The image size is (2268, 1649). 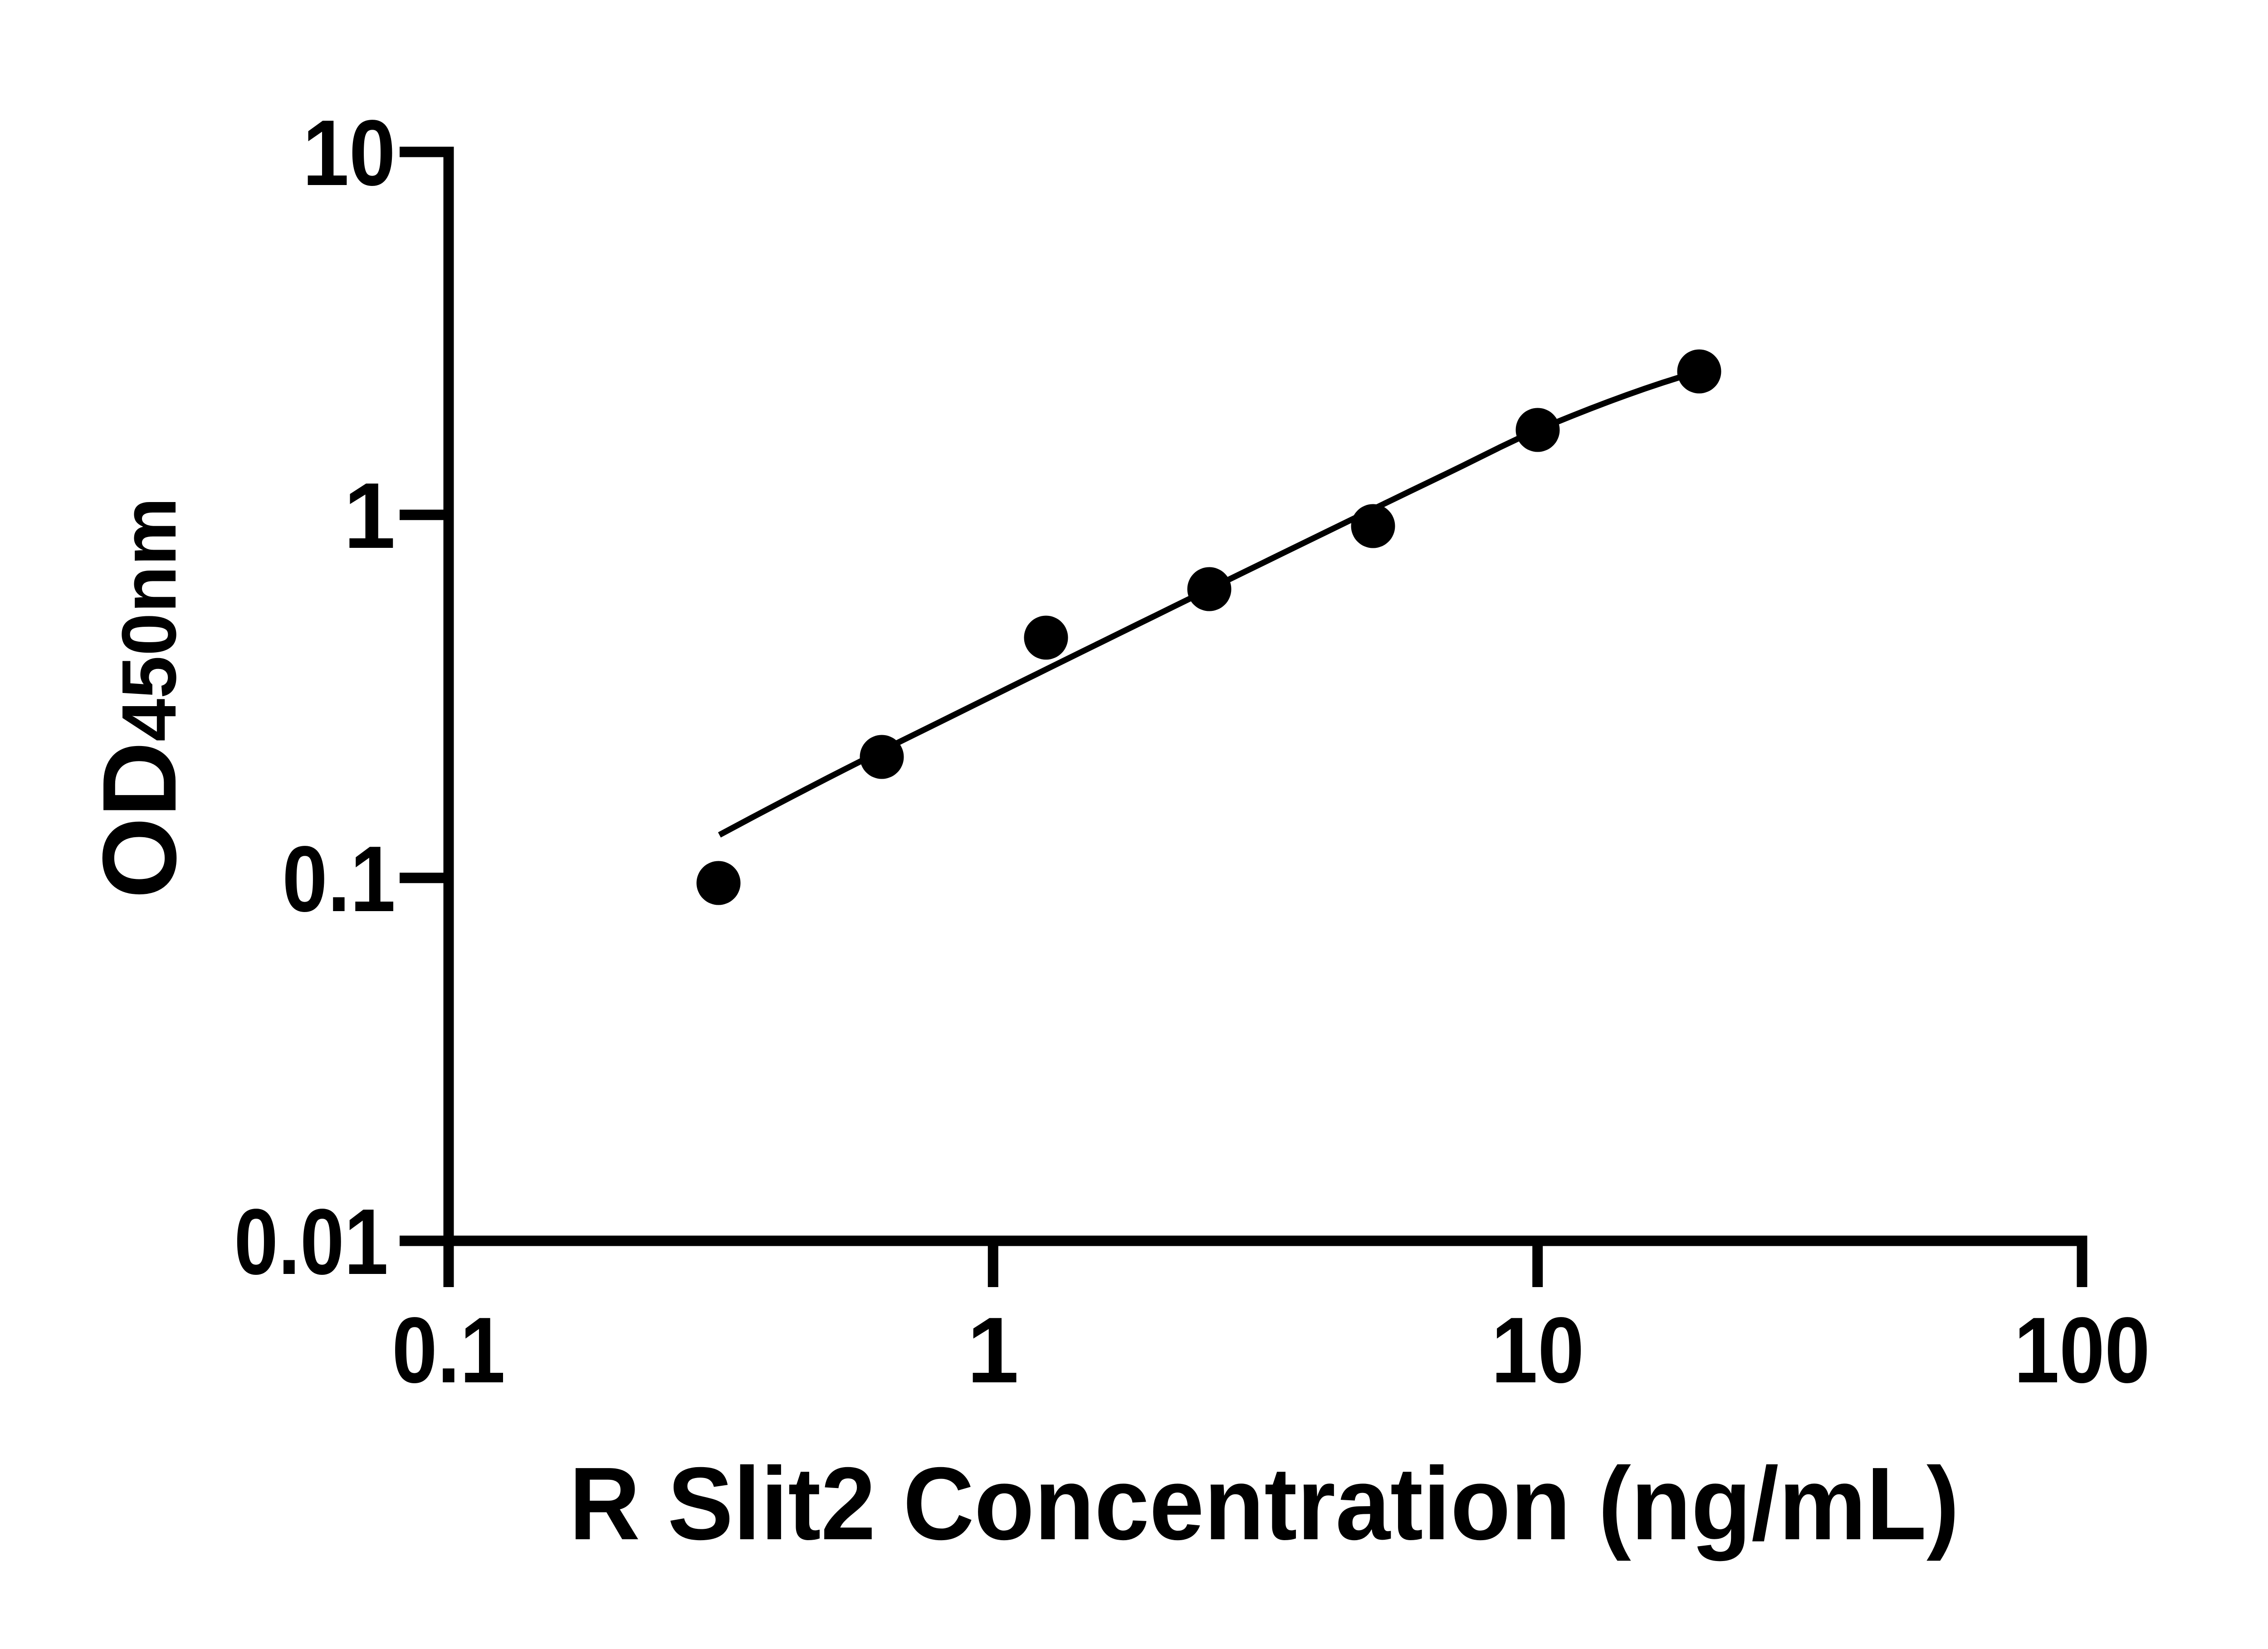 I want to click on svg-text: 0.01, so click(x=311, y=1242).